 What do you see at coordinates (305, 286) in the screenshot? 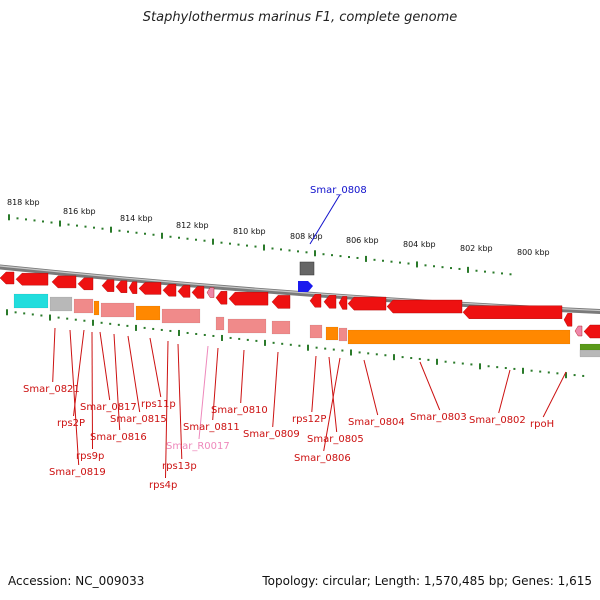
I see `smar-0808-arrow` at bounding box center [305, 286].